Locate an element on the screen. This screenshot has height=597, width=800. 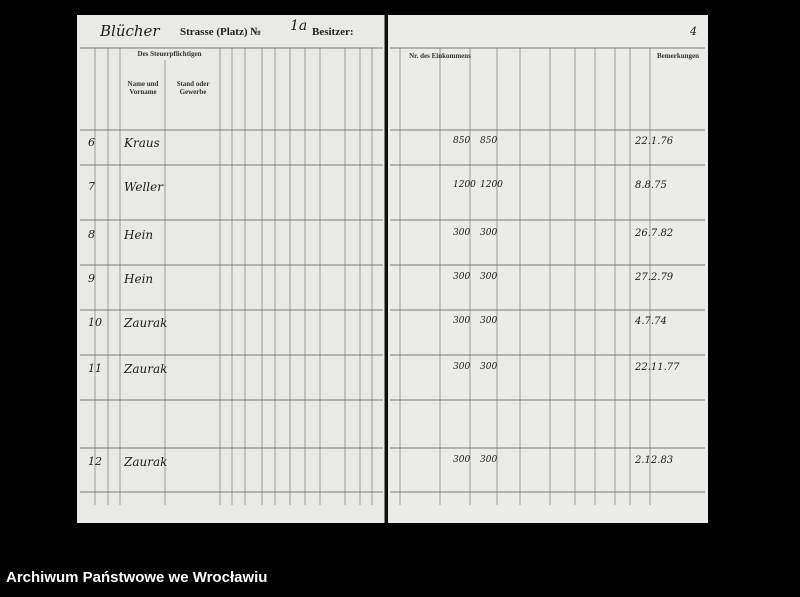
page-number: 4 is located at coordinates (693, 31).